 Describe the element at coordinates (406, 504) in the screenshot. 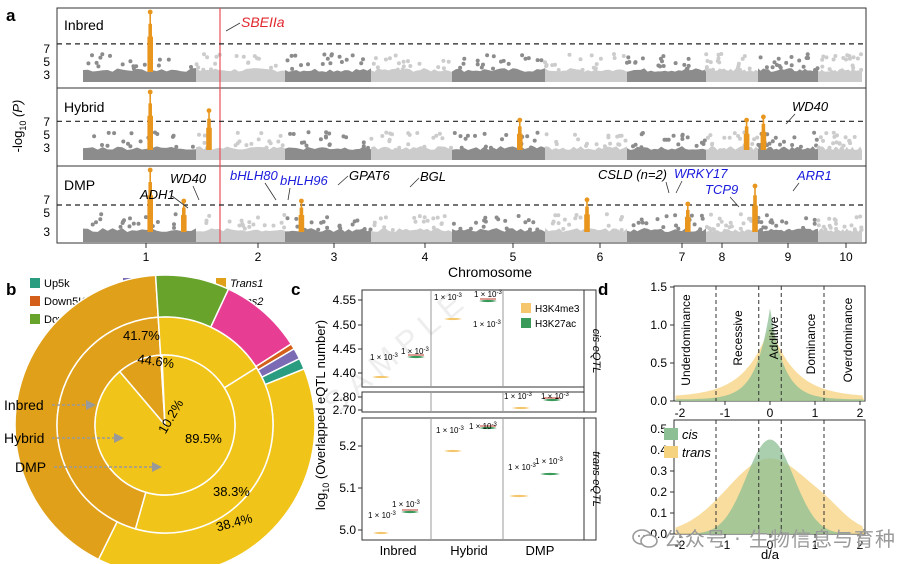

I see `pvalue-label-8: 1 × 10-3` at that location.